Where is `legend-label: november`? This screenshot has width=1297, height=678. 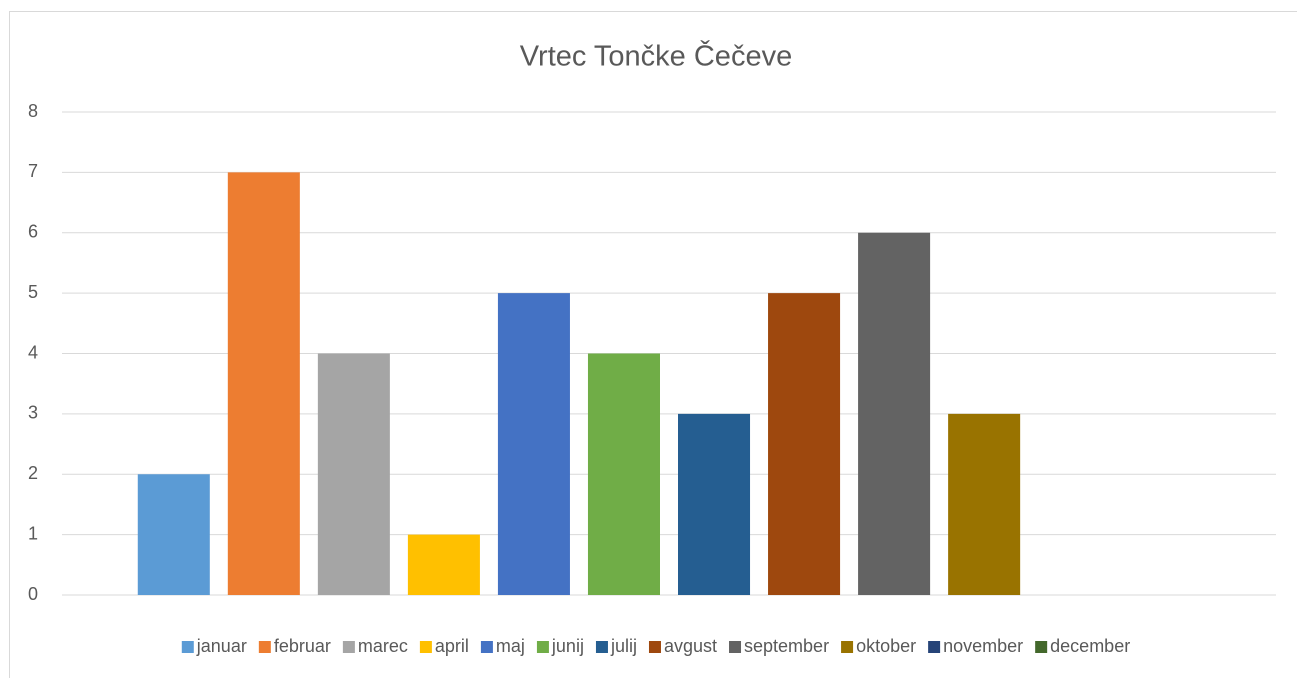
legend-label: november is located at coordinates (983, 646).